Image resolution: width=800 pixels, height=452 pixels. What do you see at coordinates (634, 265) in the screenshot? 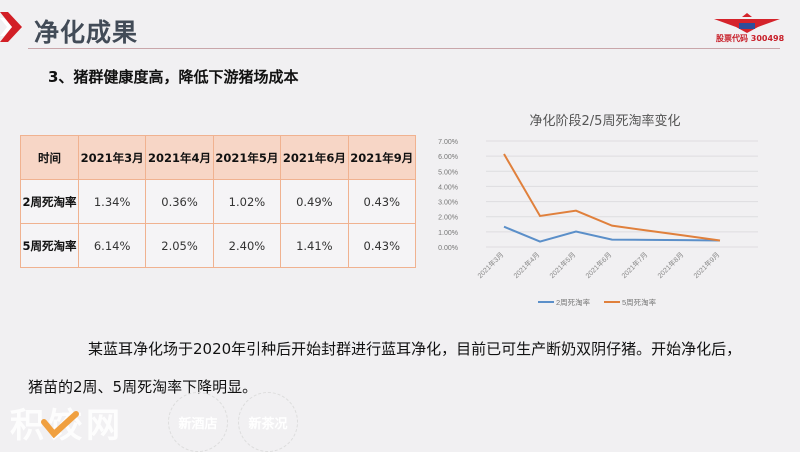
I see `x-tick-label: 2021年7月` at bounding box center [634, 265].